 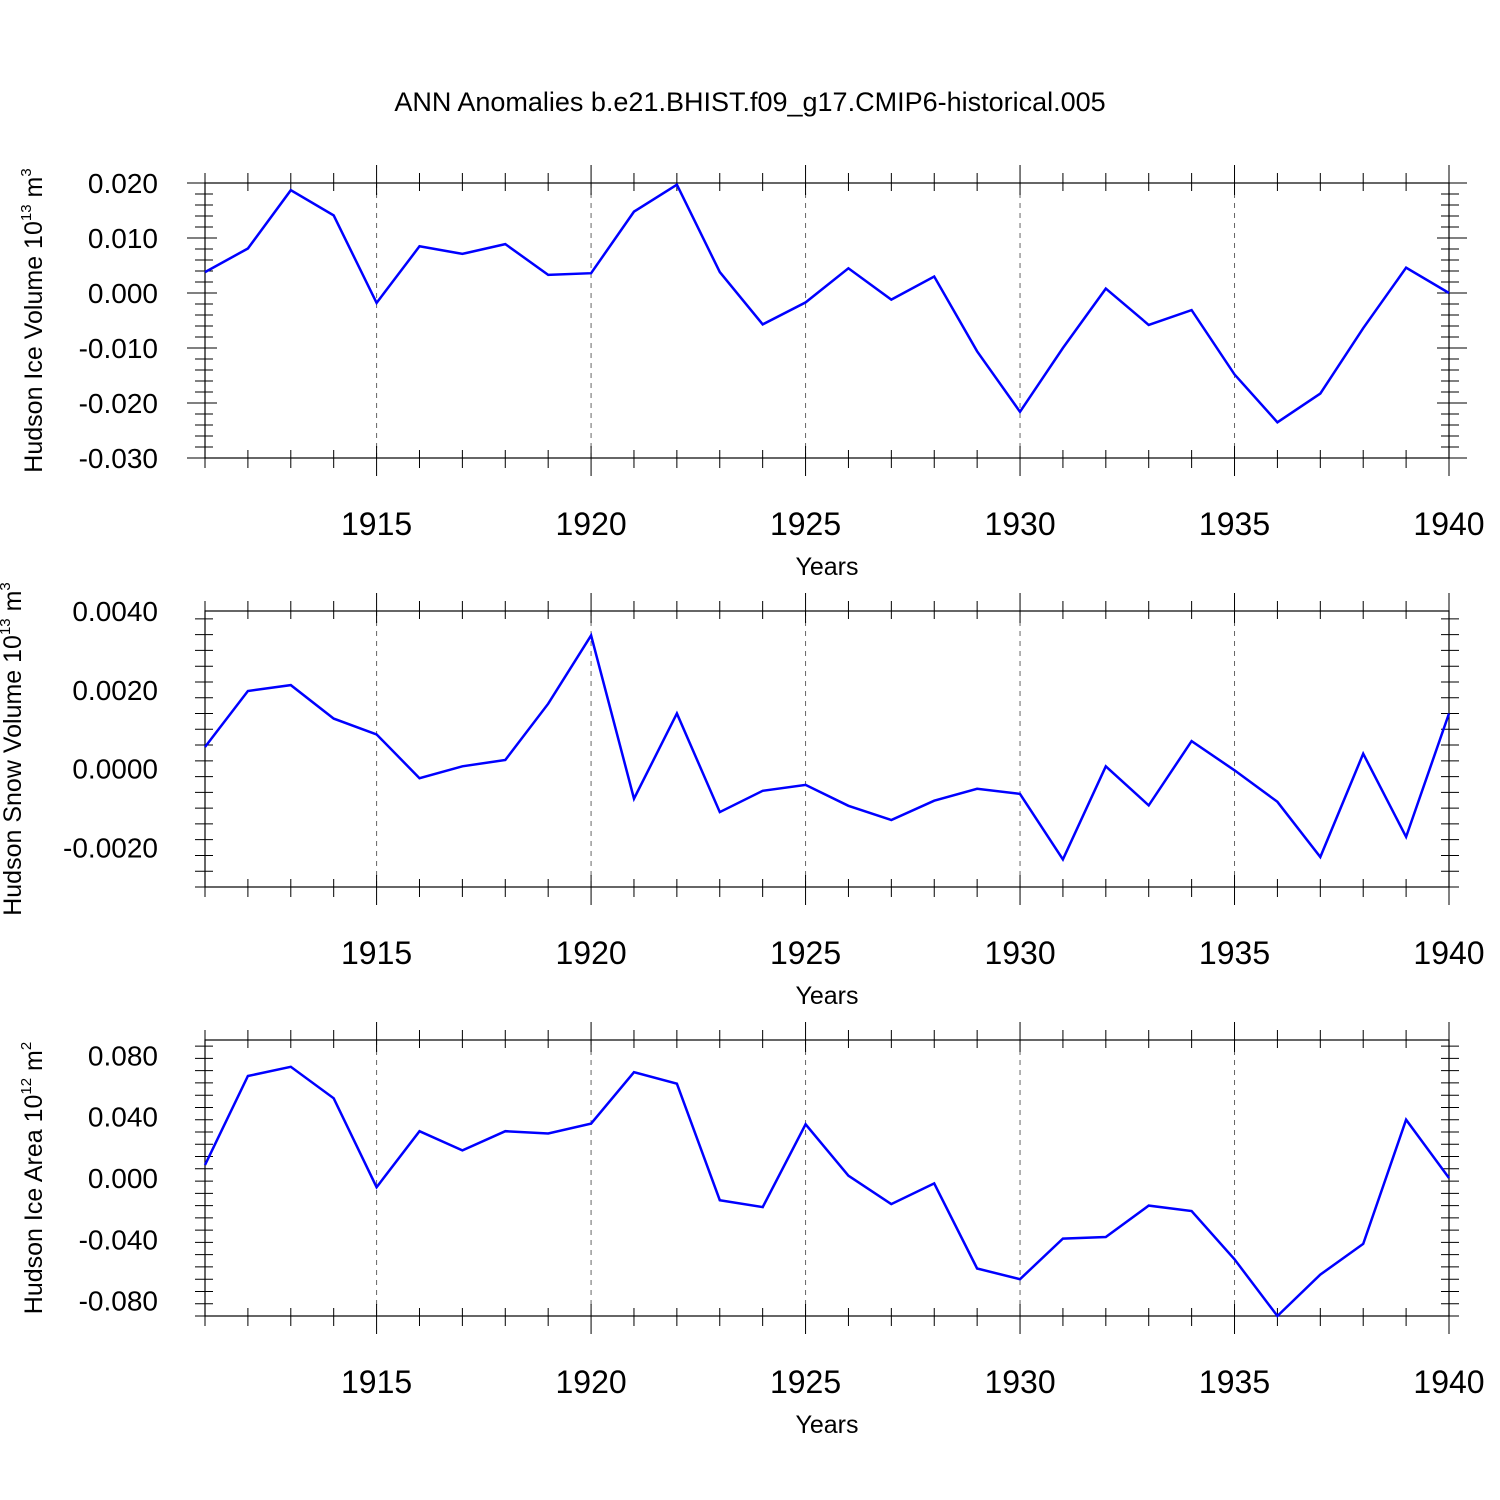 I want to click on y-tick-label: 0.010, so click(x=123, y=238).